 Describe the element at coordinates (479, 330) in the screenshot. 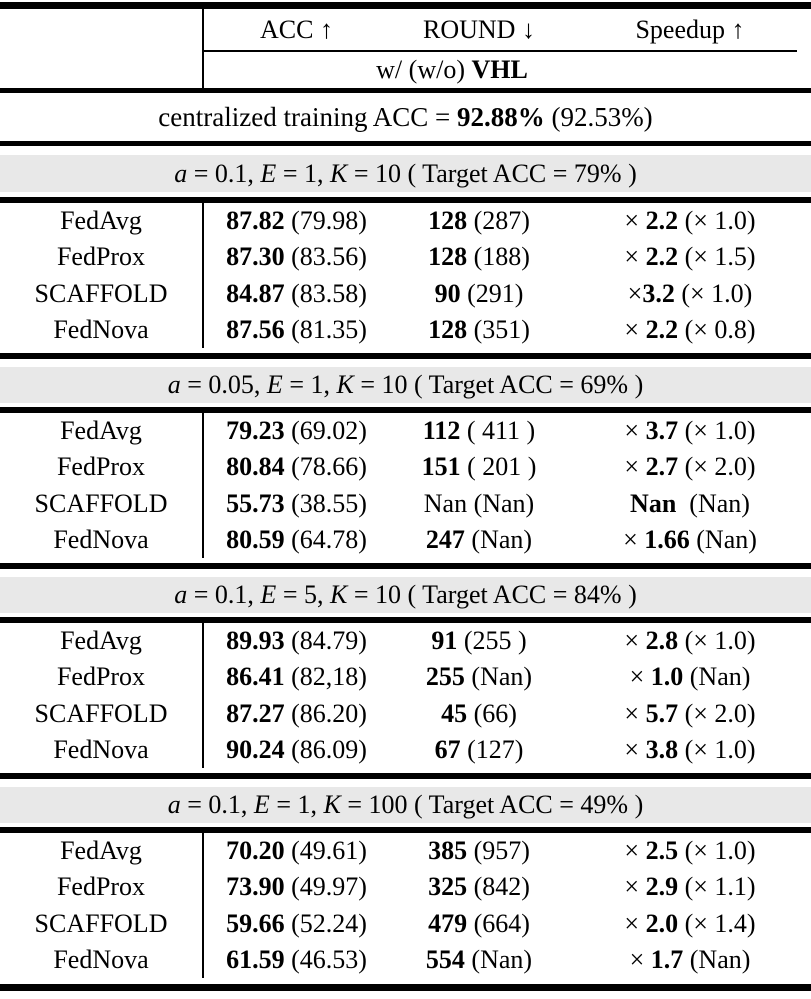

I see `round-cell: 128 (351)` at that location.